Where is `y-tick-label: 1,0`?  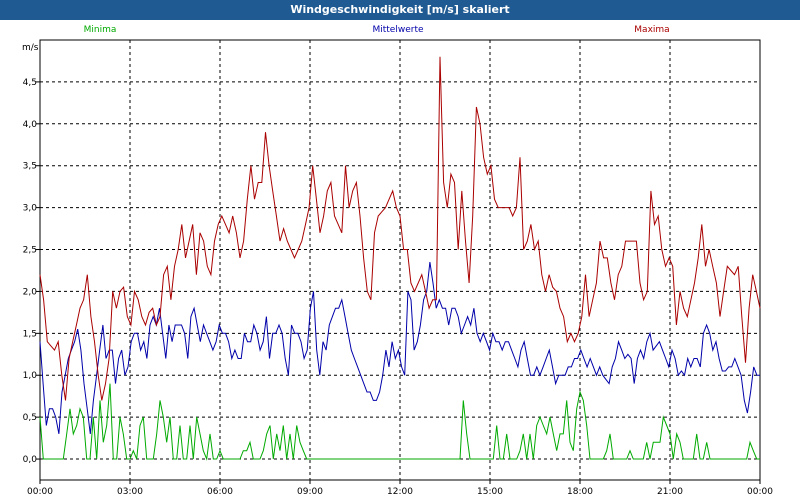 y-tick-label: 1,0 is located at coordinates (30, 376).